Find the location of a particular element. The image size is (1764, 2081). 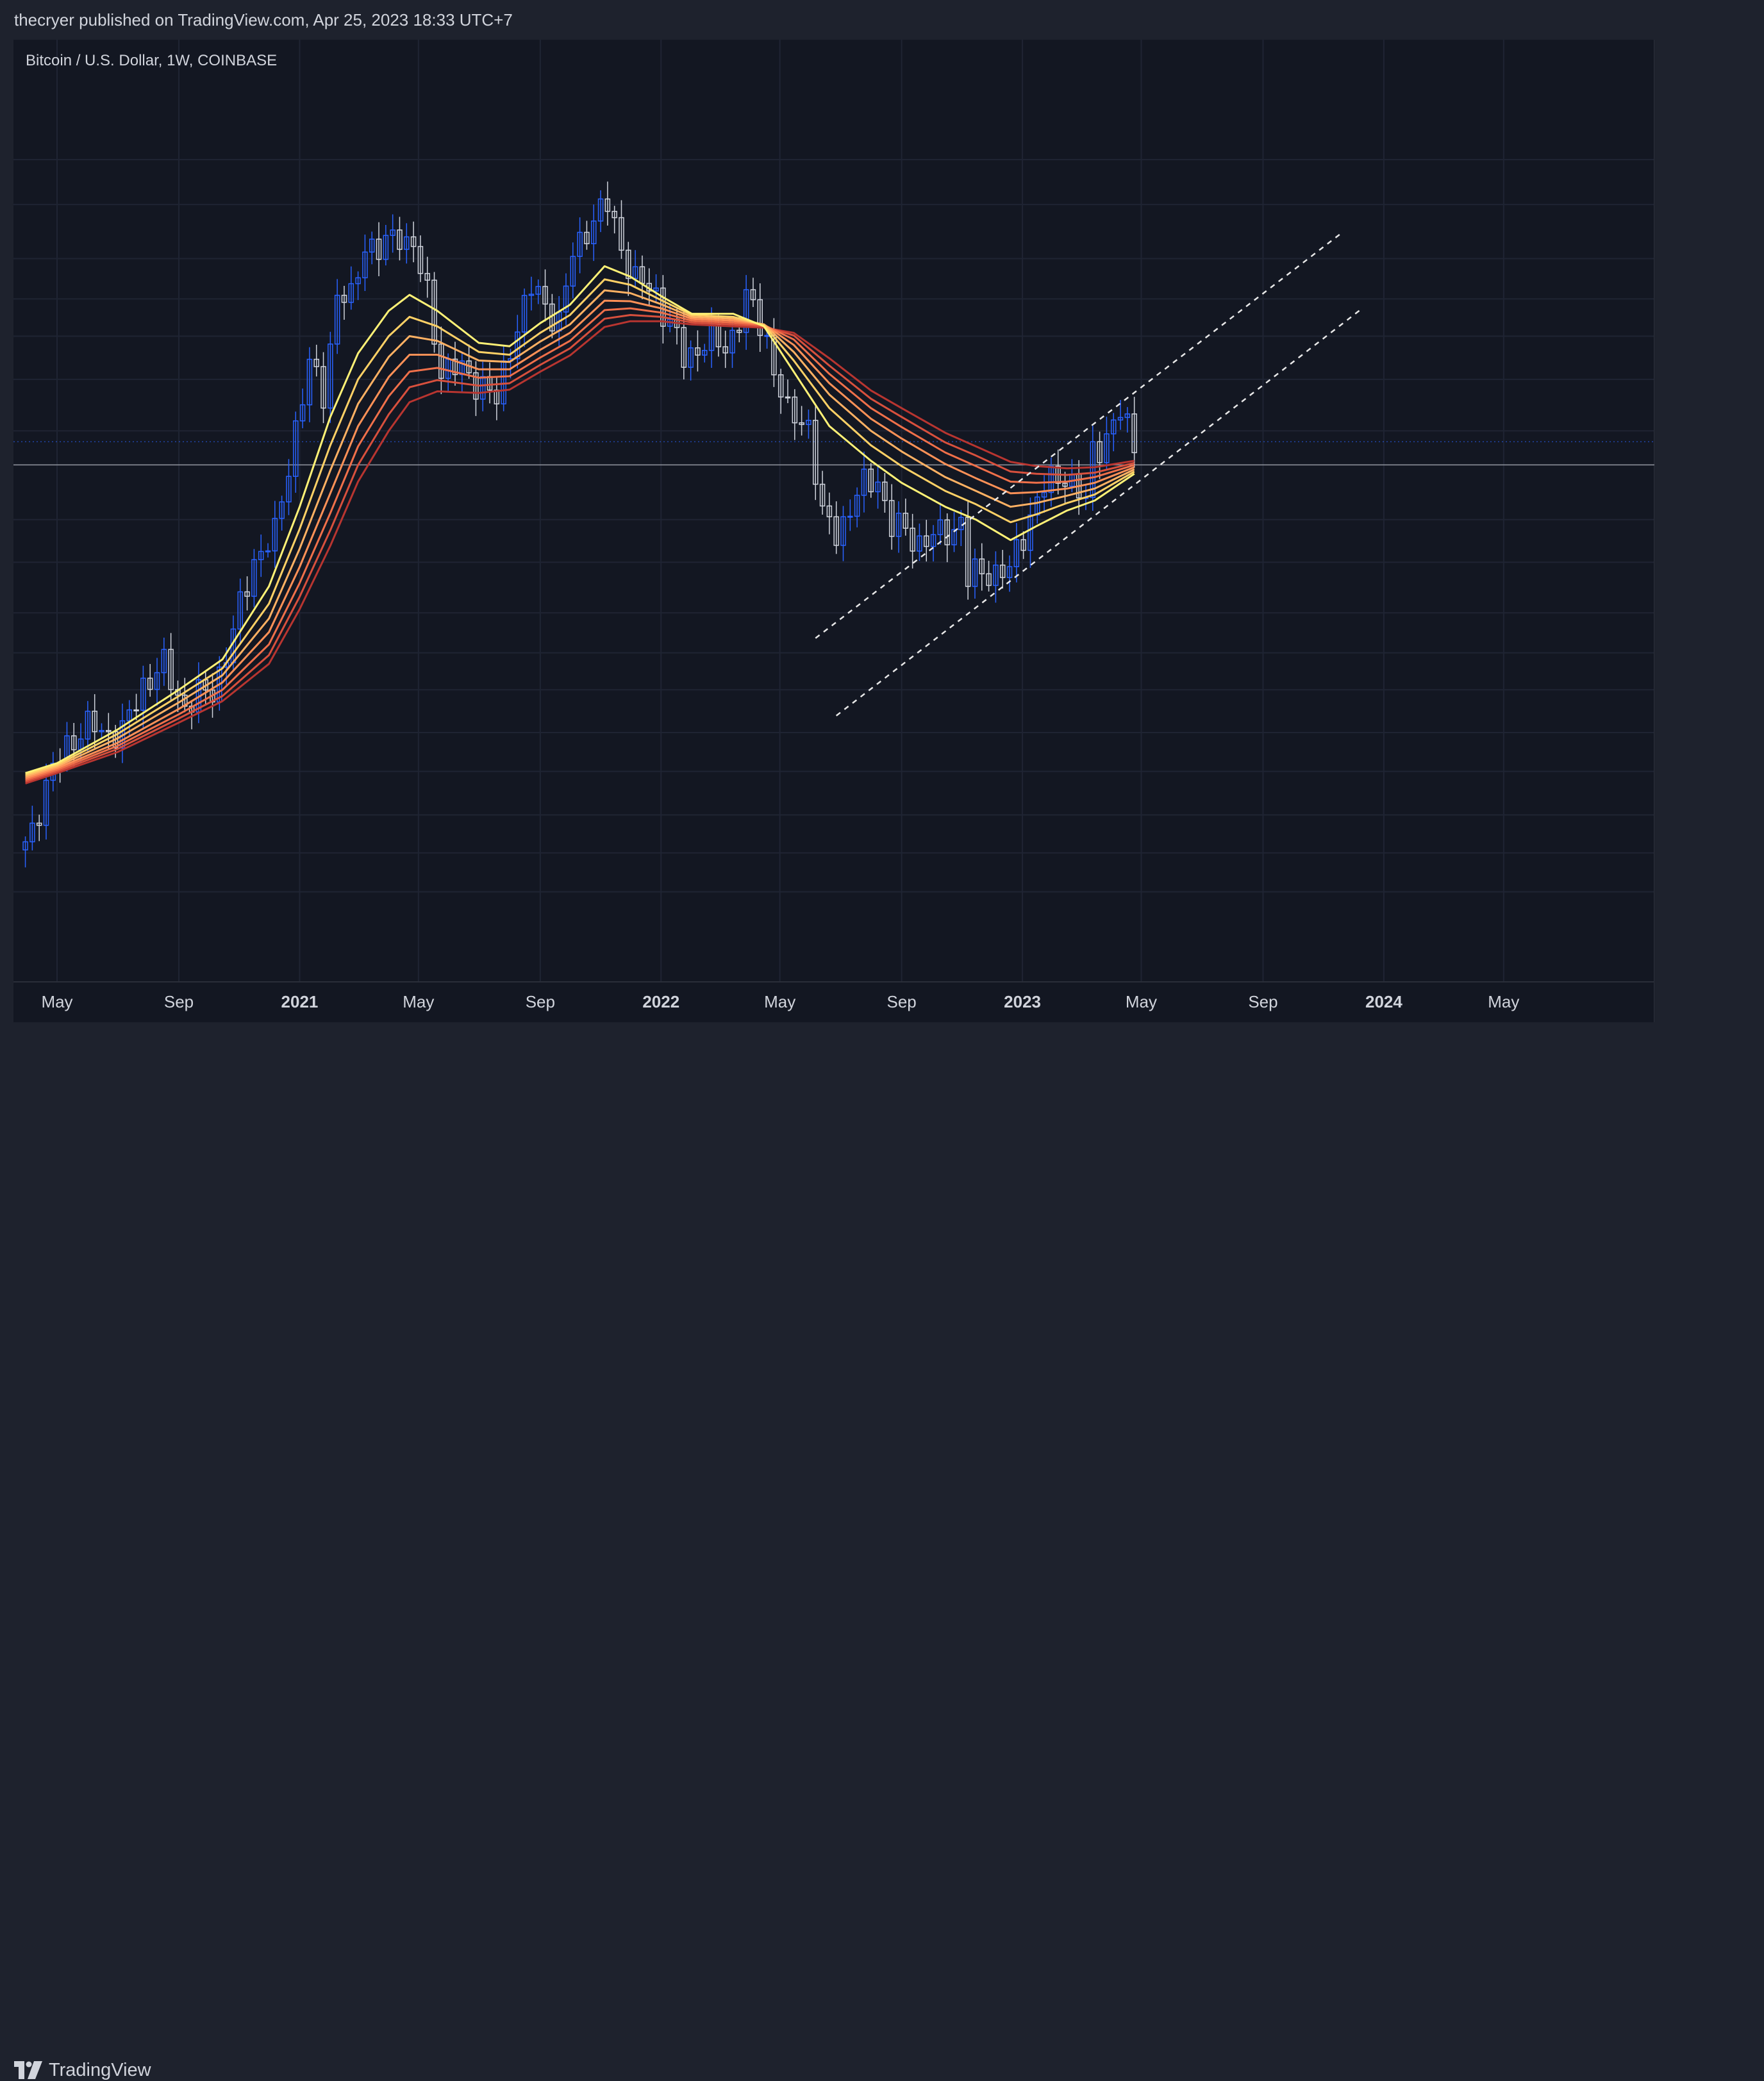

x-tick-label: 2024 is located at coordinates (1384, 1001).